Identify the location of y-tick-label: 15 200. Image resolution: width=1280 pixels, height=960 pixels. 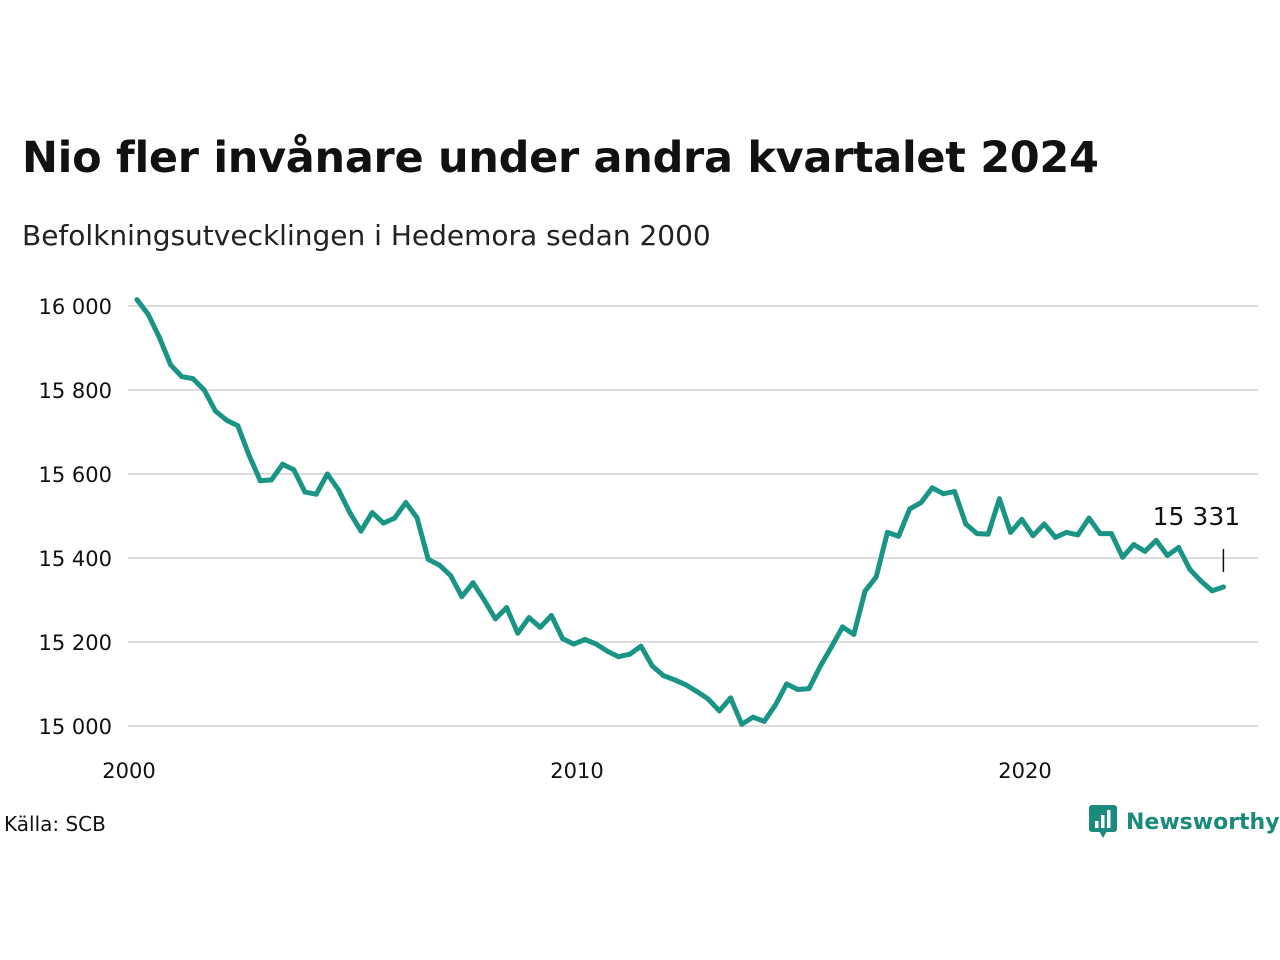
(75, 643).